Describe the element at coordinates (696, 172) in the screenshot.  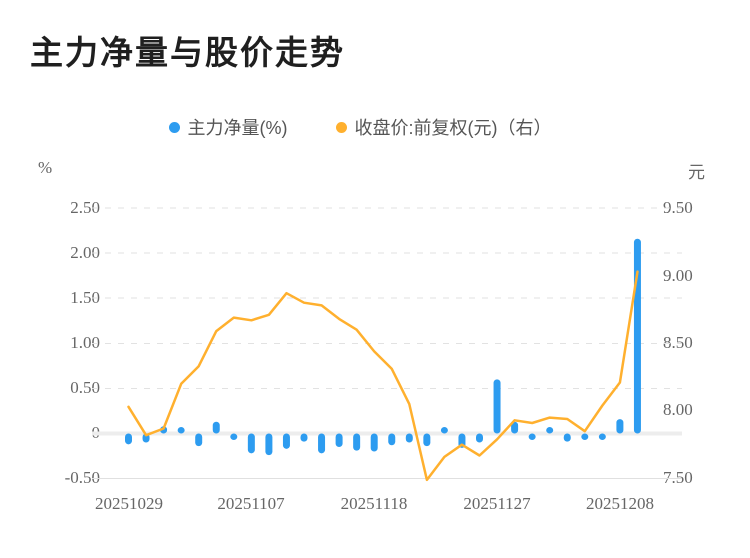
I see `right-axis-unit: 元` at that location.